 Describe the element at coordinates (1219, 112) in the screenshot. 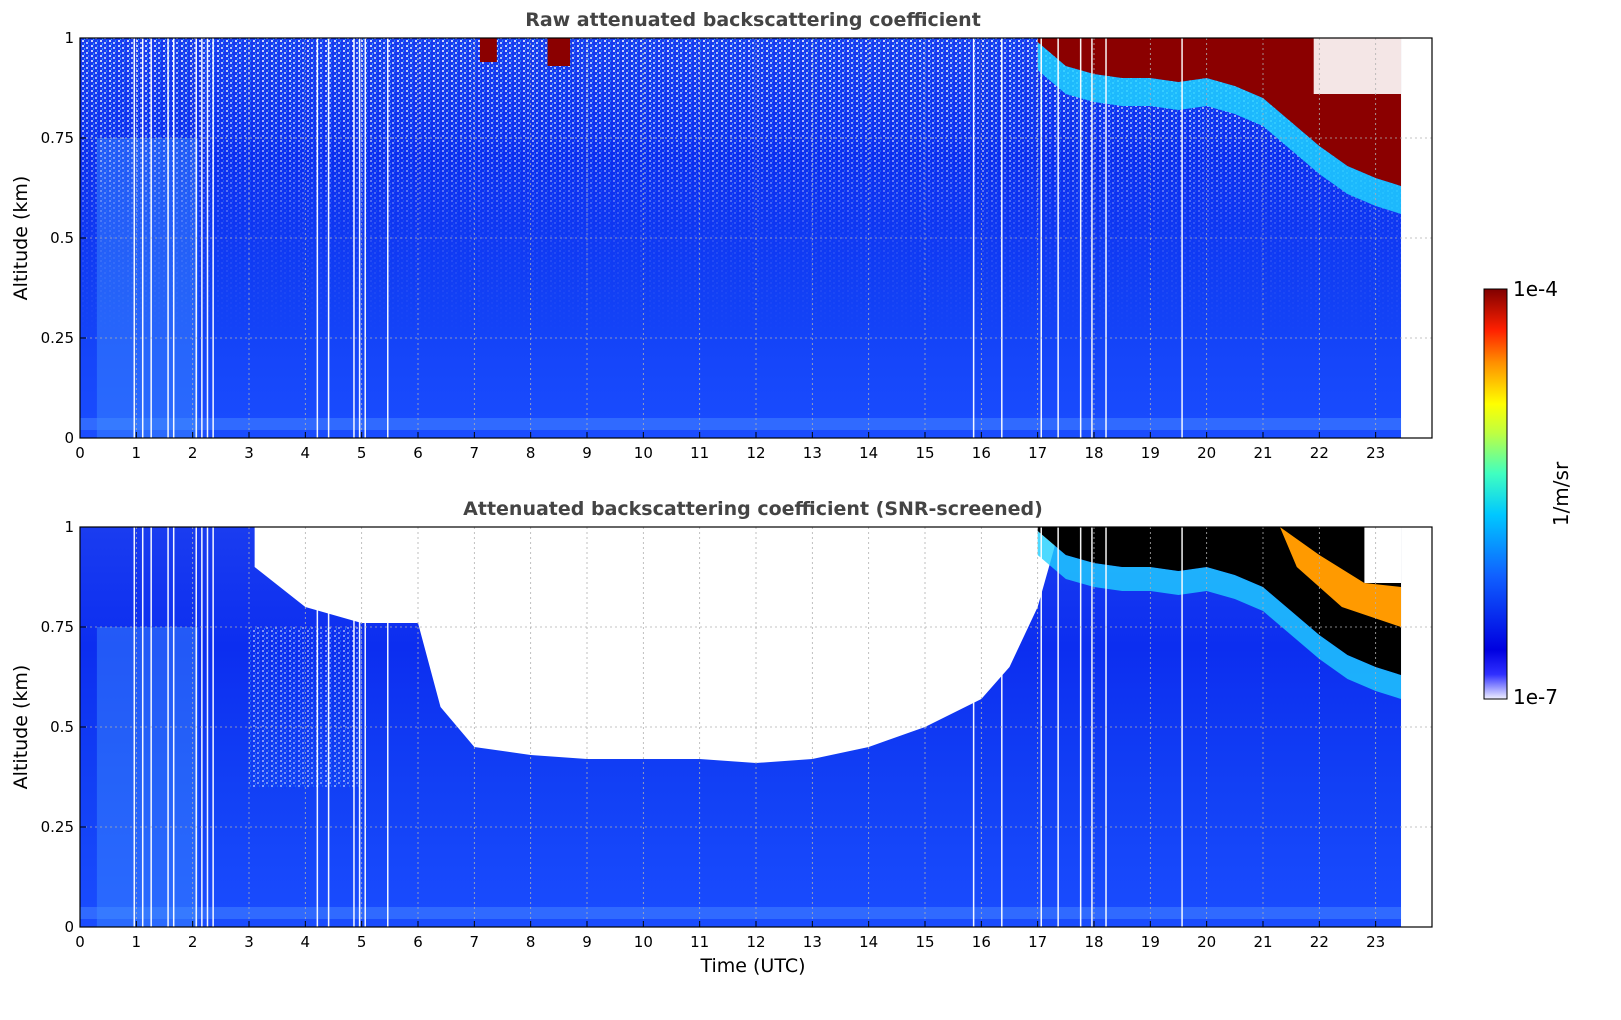

I see `cloud-layer` at that location.